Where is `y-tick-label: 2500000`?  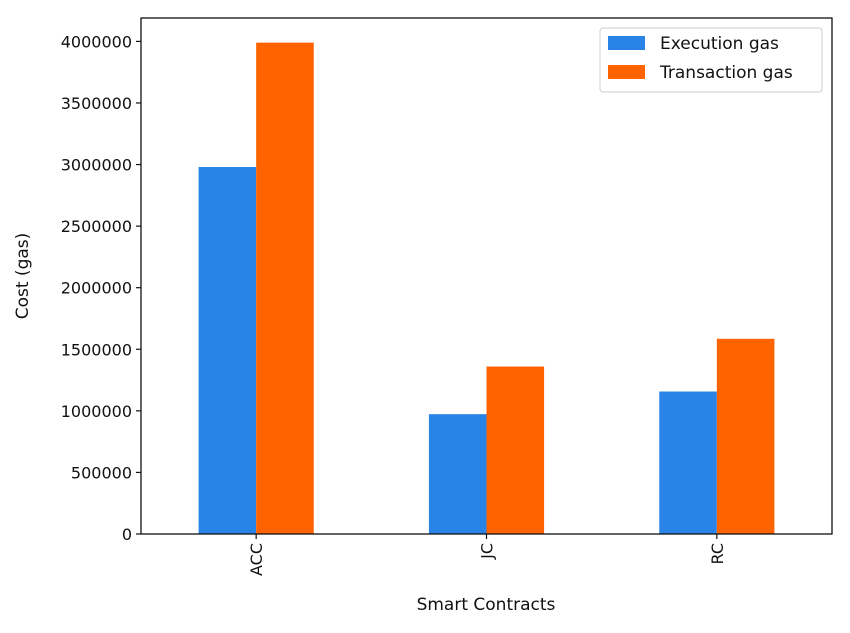
y-tick-label: 2500000 is located at coordinates (96, 226).